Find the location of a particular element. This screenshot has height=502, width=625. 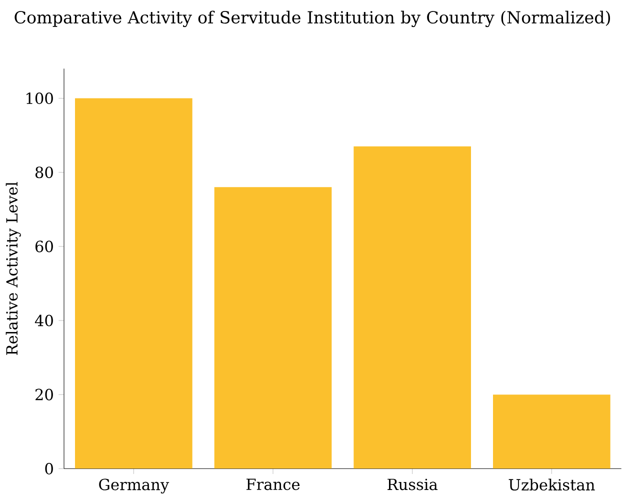

chart-title: Comparative Activity of Servitude Institution by Country (Normalized) is located at coordinates (312, 19).